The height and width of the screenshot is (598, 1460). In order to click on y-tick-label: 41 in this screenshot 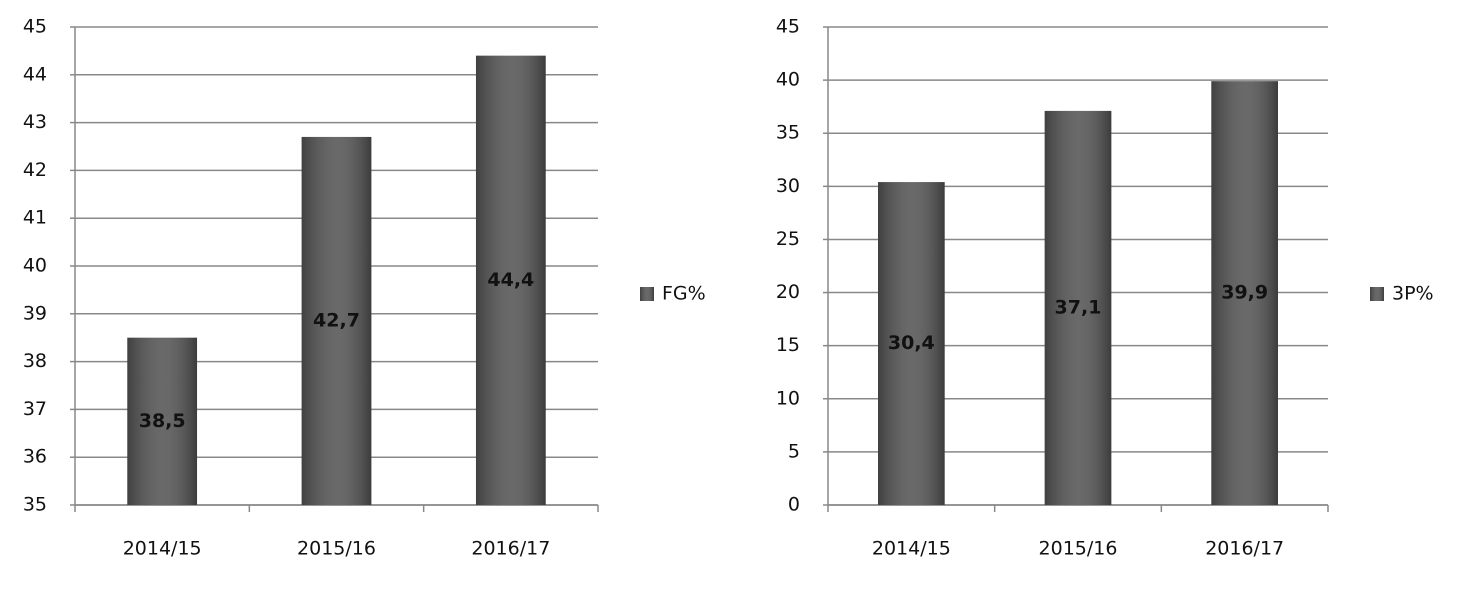, I will do `click(35, 218)`.